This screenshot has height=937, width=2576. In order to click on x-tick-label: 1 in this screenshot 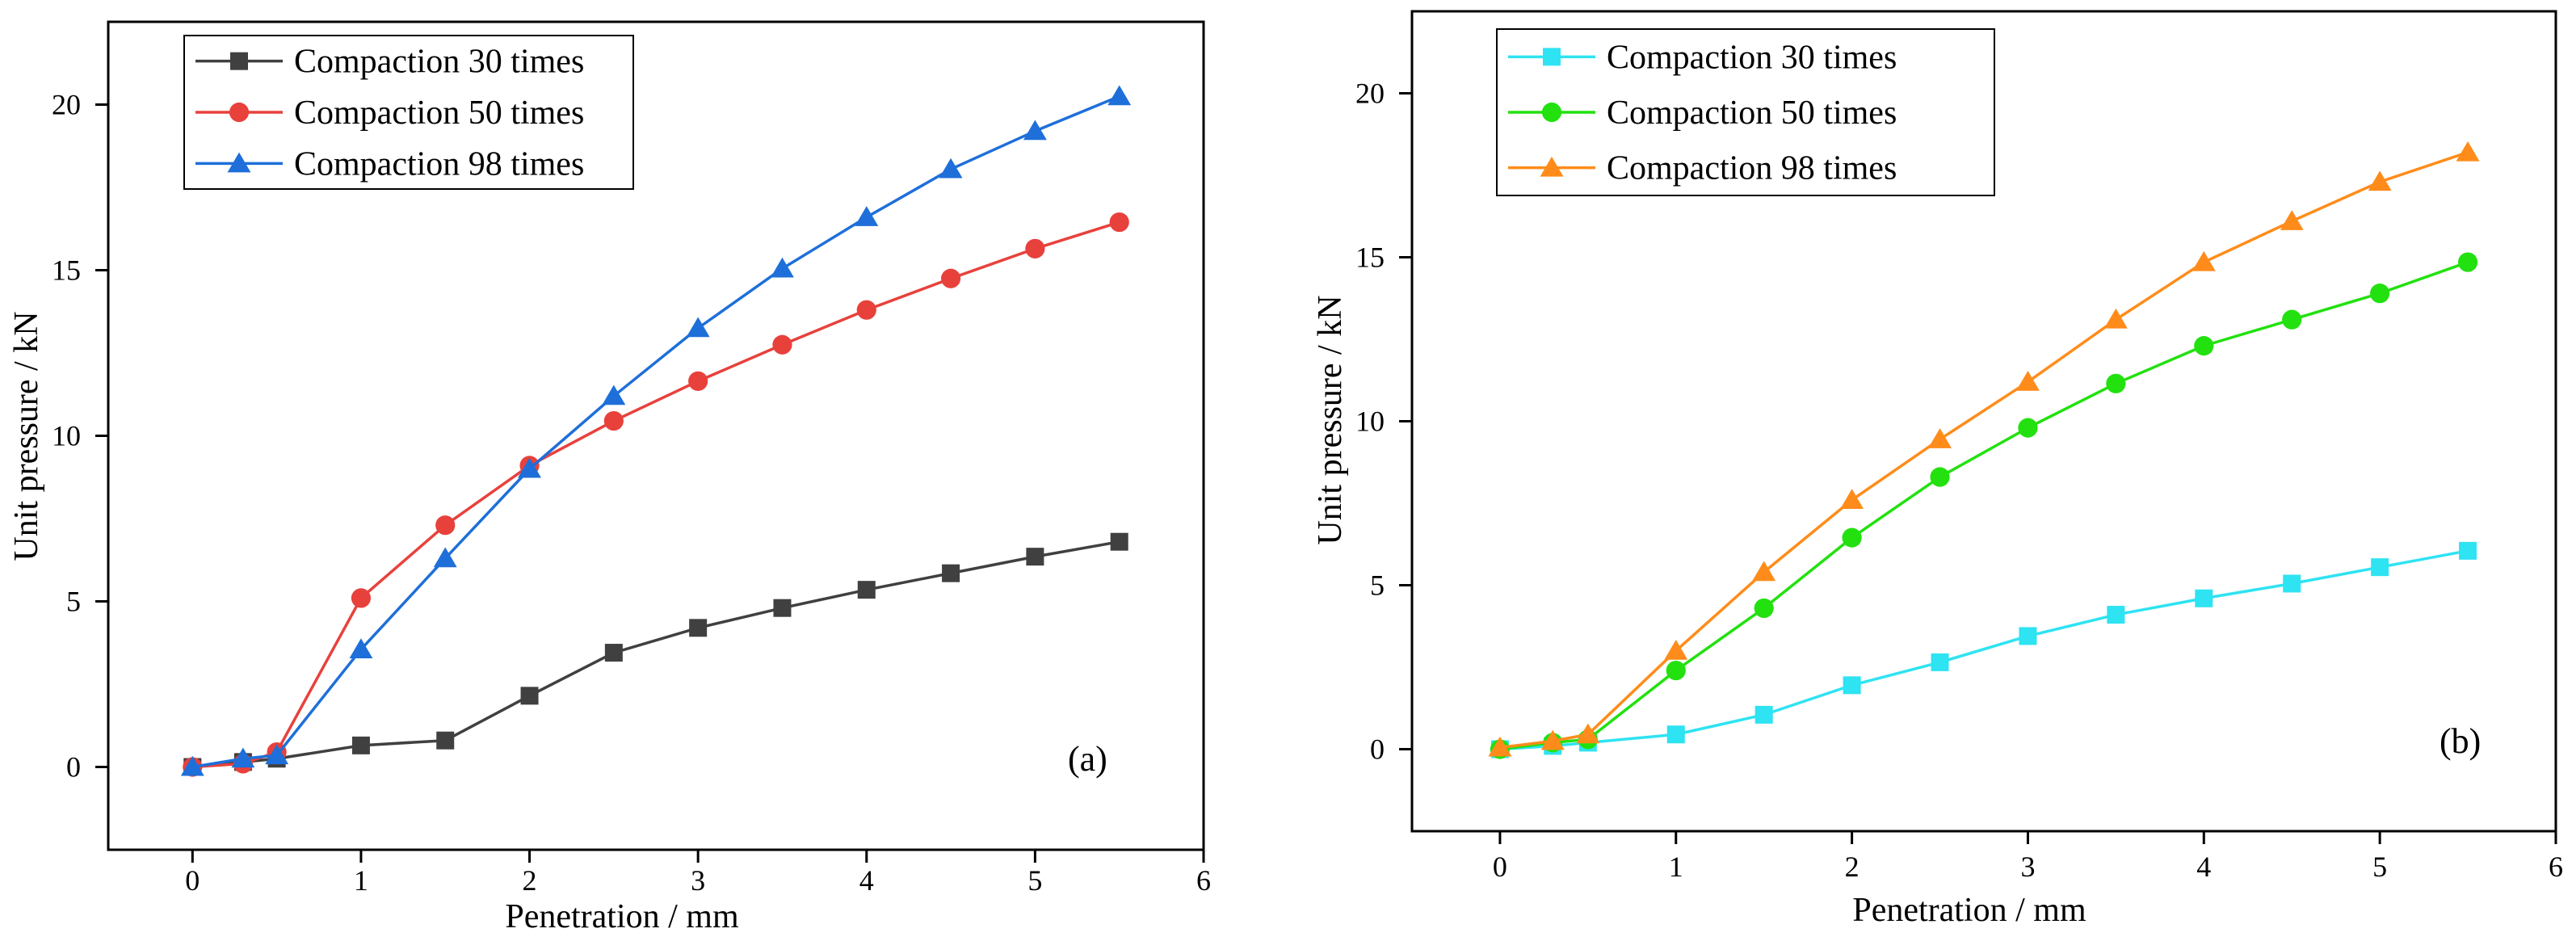, I will do `click(361, 880)`.